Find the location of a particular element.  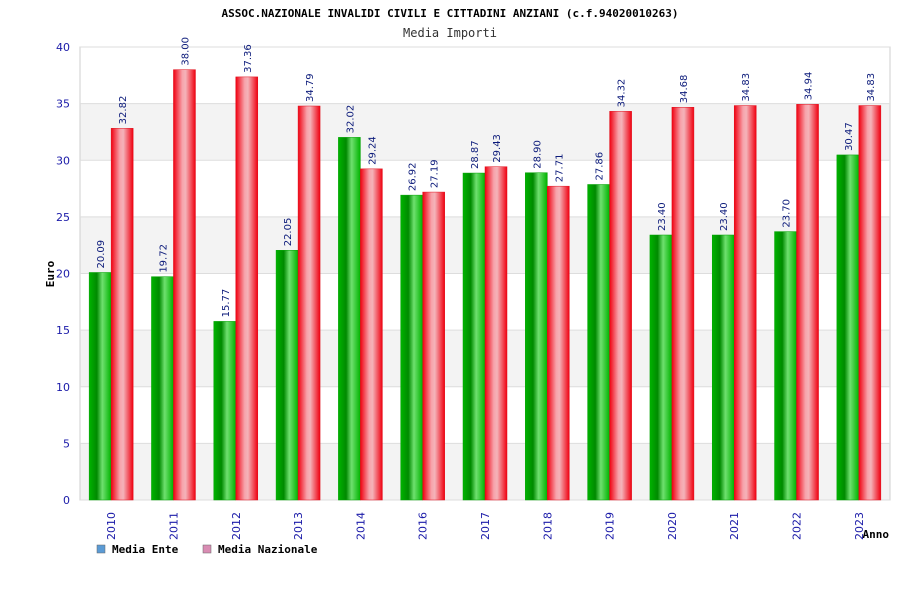

value-label-media-nazionale: 27.71 is located at coordinates (559, 168).